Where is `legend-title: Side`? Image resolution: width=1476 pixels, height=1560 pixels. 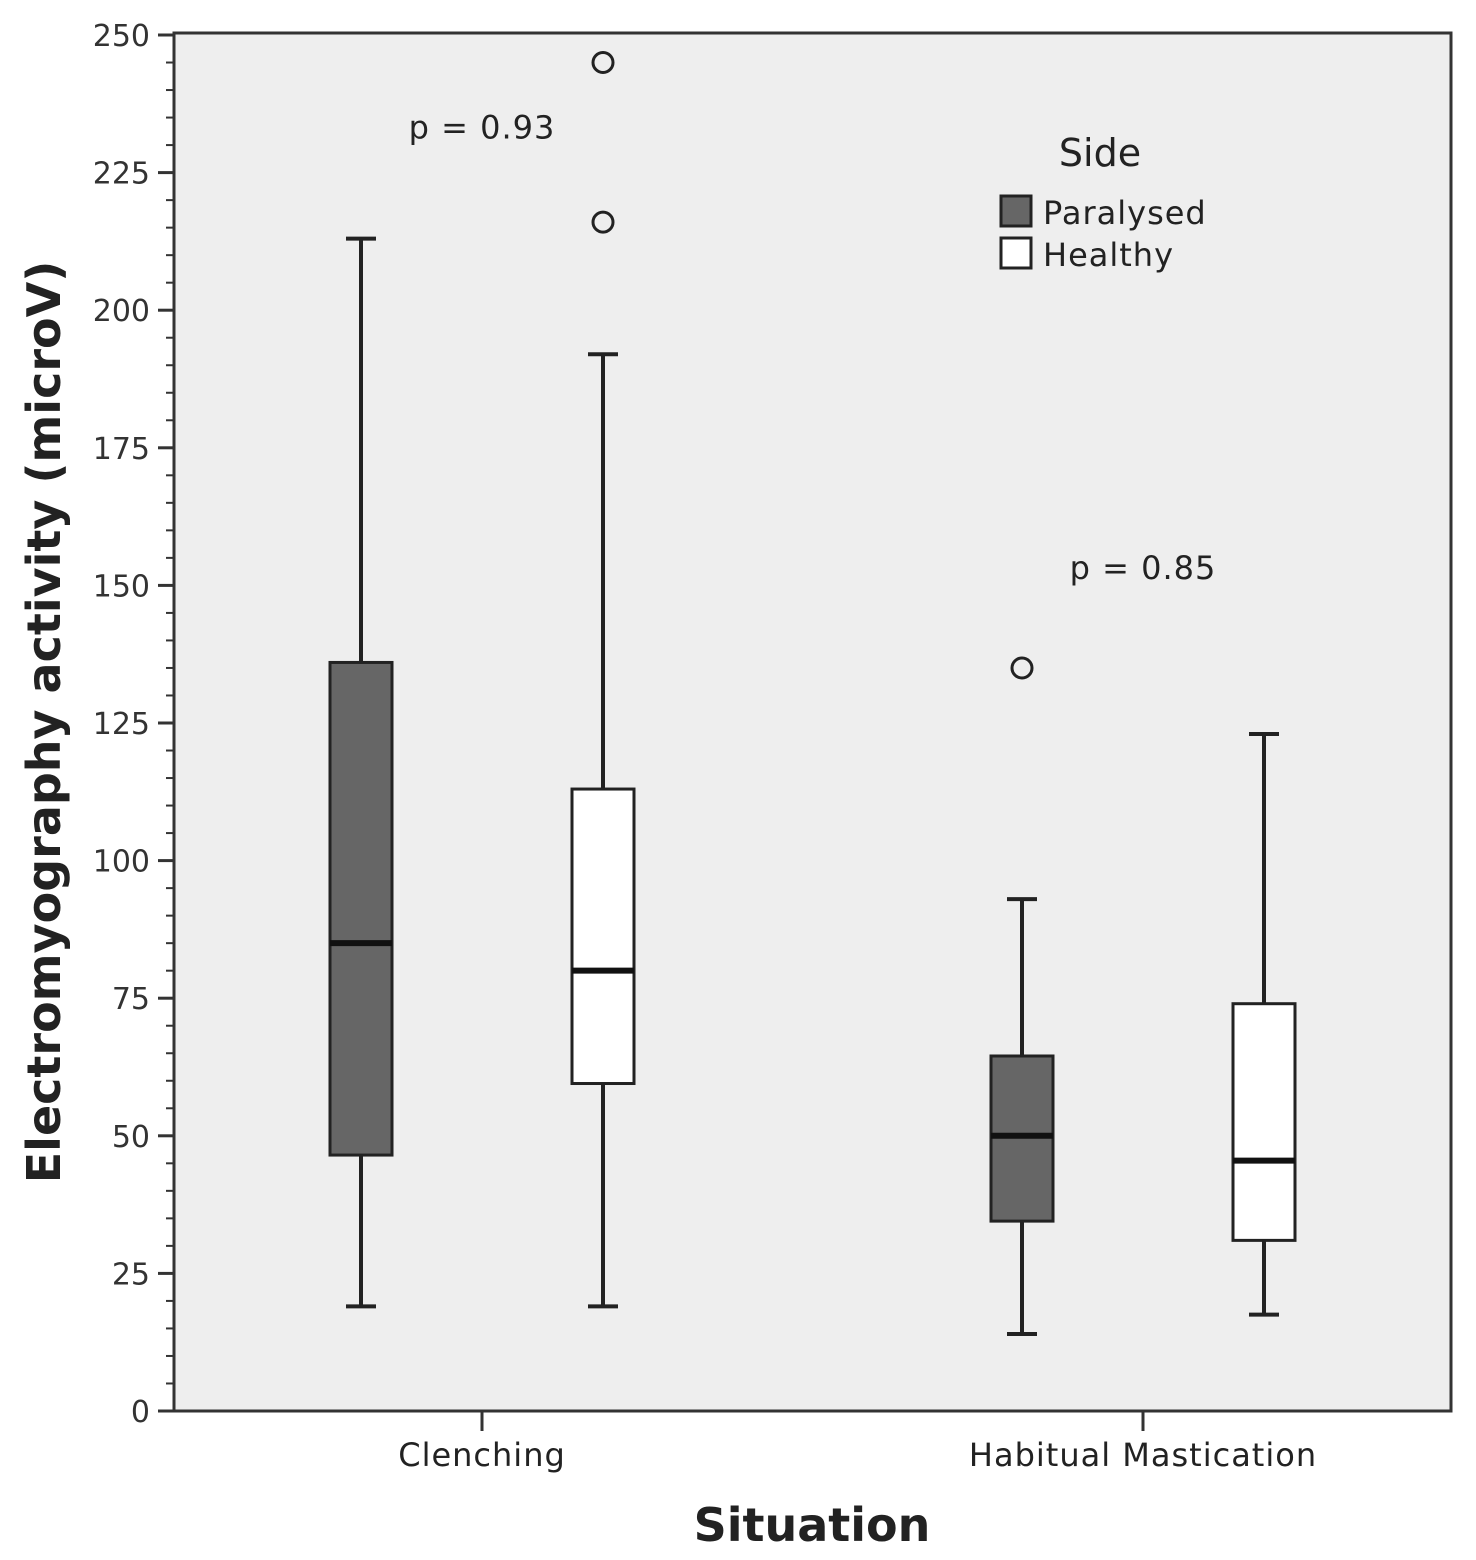 legend-title: Side is located at coordinates (1100, 153).